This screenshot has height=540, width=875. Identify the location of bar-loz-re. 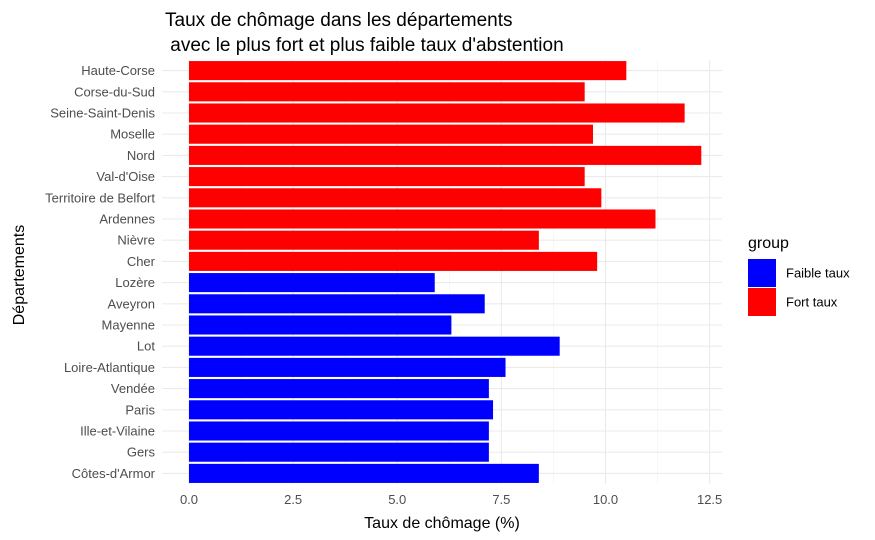
(312, 283).